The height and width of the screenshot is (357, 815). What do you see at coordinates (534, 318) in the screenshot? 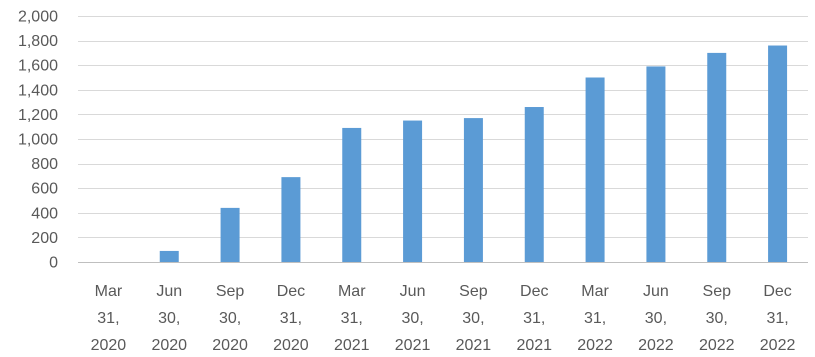
I see `x-category-label: Dec 31, 2021` at bounding box center [534, 318].